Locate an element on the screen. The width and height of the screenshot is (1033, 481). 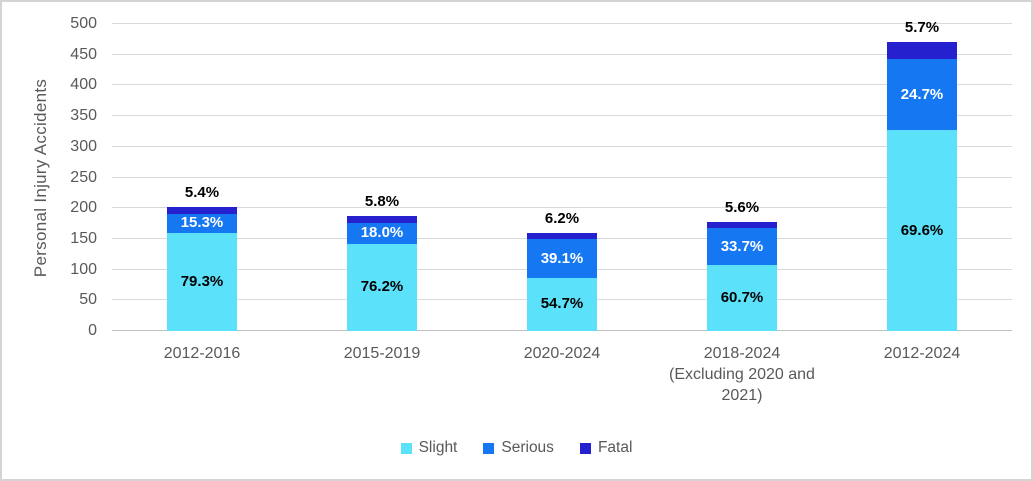
segment-percent-label: 60.7% is located at coordinates (742, 298).